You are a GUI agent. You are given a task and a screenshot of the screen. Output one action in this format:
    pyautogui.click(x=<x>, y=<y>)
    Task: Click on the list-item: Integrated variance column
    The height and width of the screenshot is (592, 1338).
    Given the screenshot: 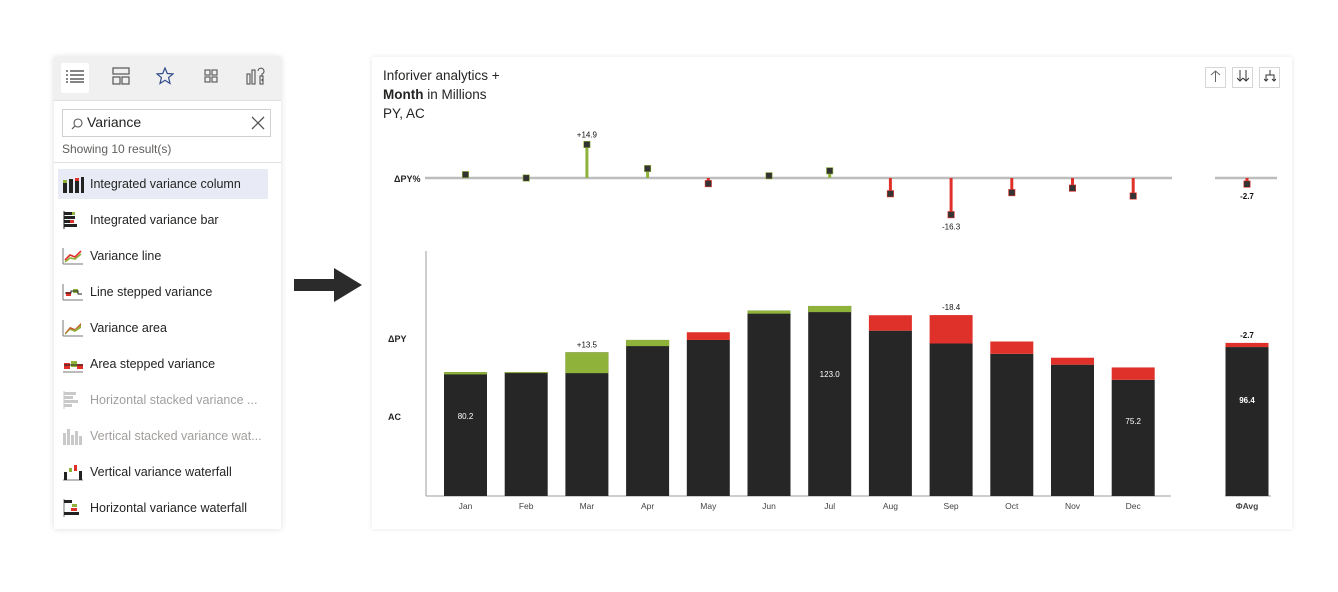 What is the action you would take?
    pyautogui.click(x=163, y=184)
    